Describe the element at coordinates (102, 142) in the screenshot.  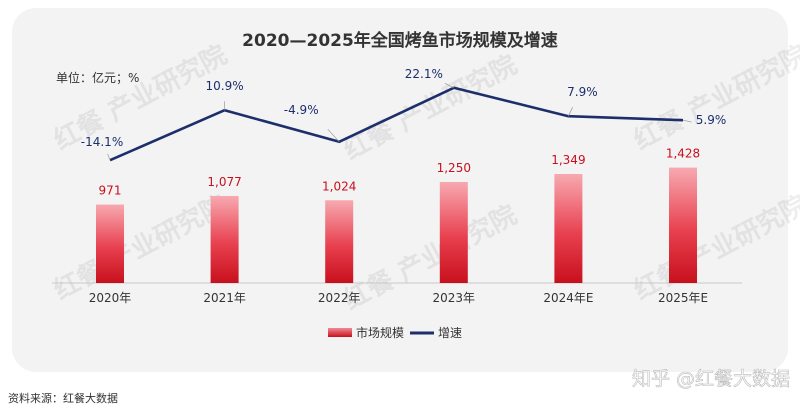
I see `growth-label: -14.1%` at that location.